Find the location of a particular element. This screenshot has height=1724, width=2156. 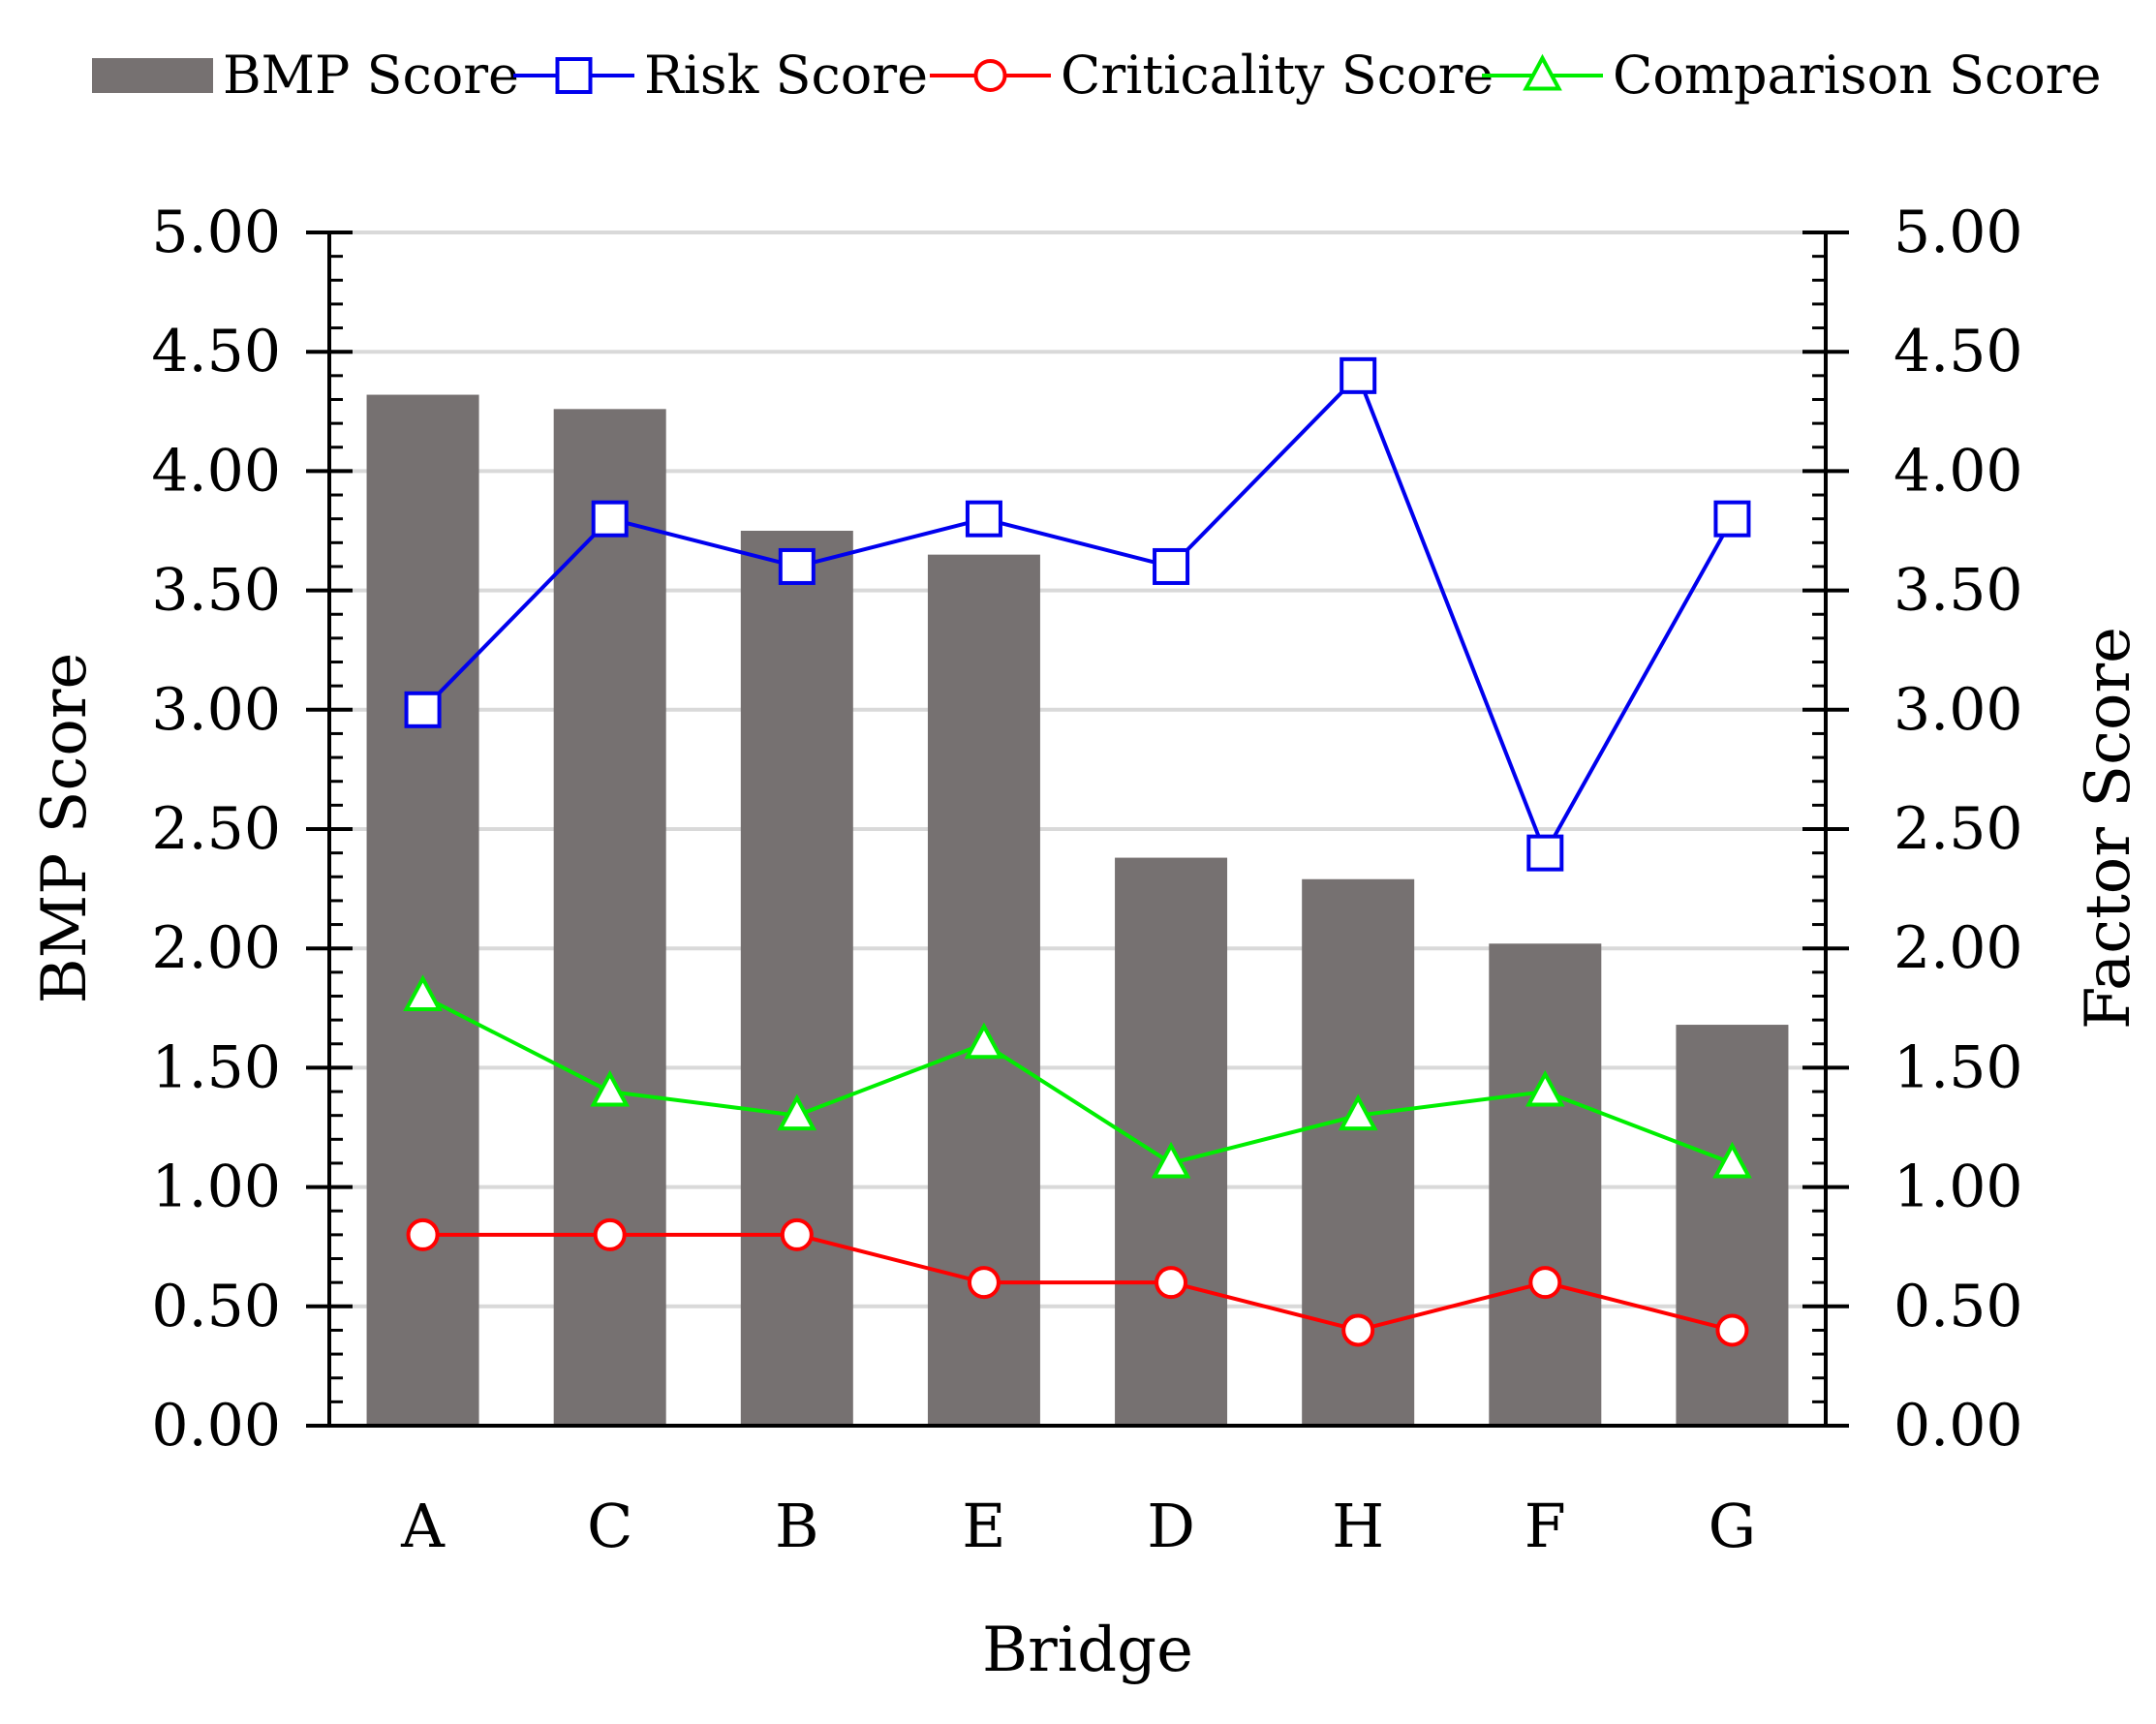

legend-item-comparison-score: Comparison Score is located at coordinates (1792, 75).